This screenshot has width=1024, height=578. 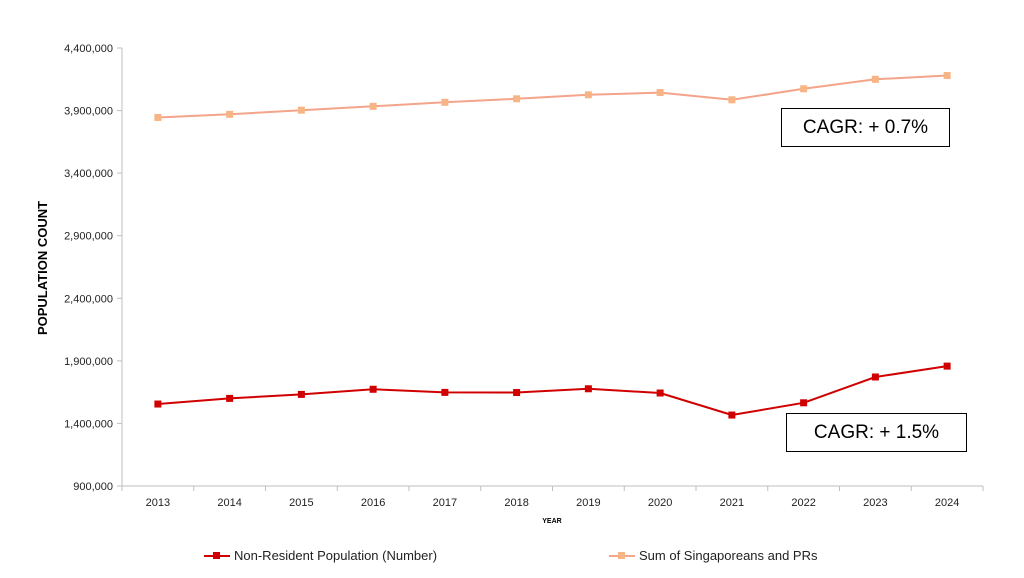 I want to click on y-axis-title: POPULATION COUNT, so click(x=42, y=268).